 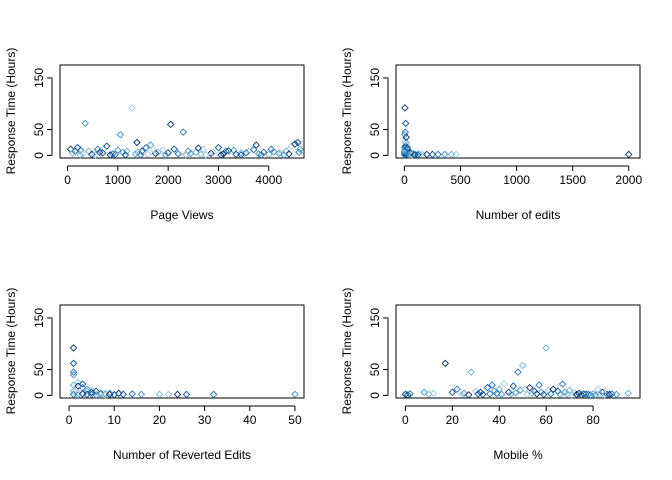 What do you see at coordinates (181, 215) in the screenshot?
I see `x-axis-title: Page Views` at bounding box center [181, 215].